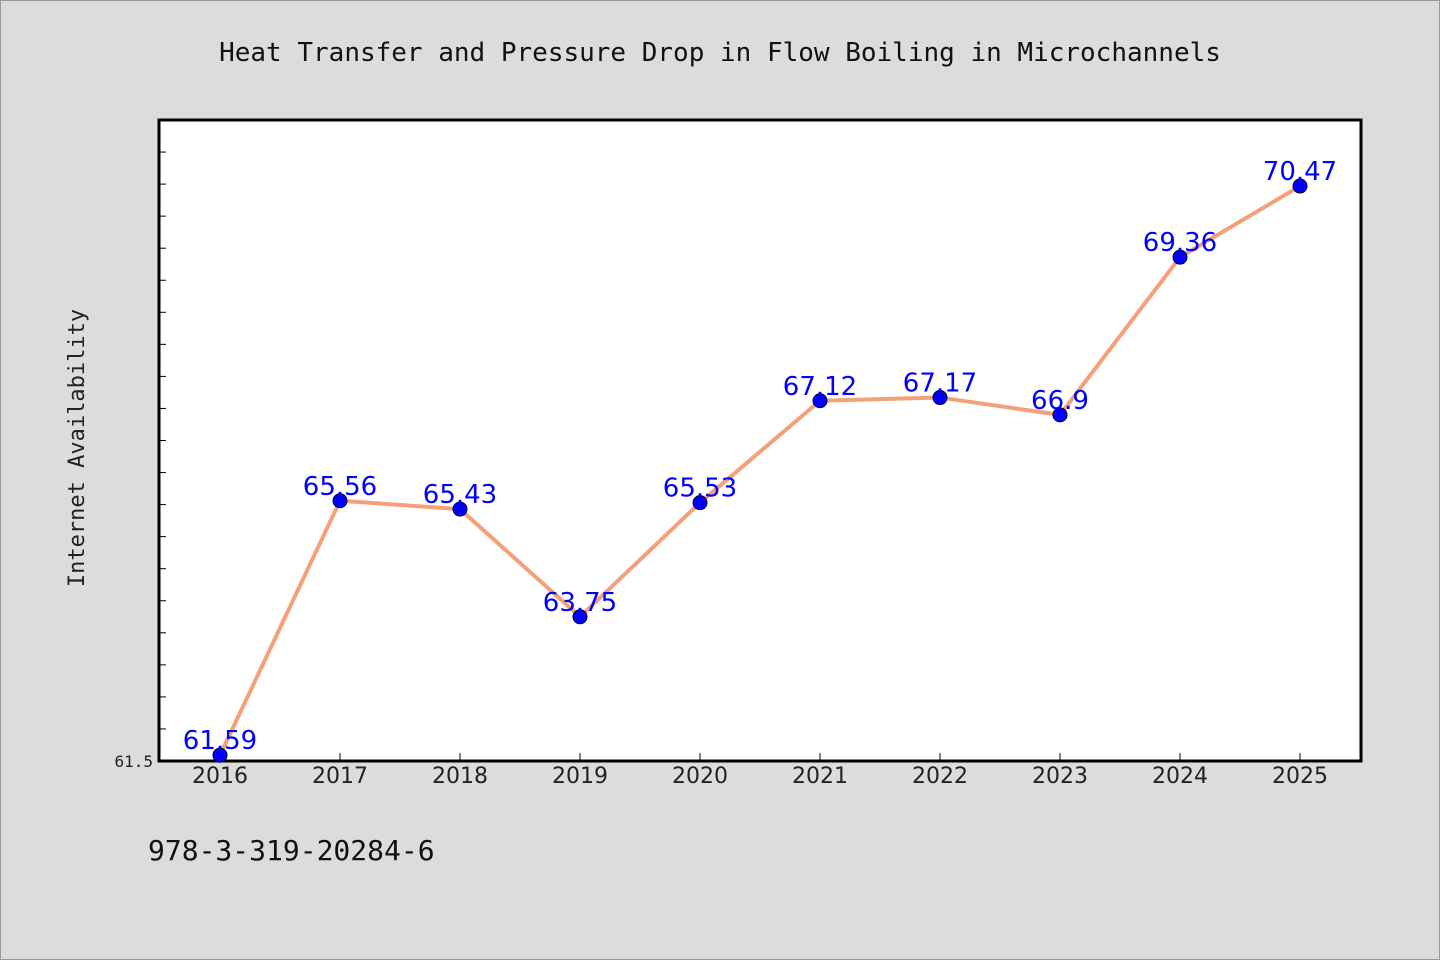  Describe the element at coordinates (140, 461) in the screenshot. I see `y-axis-ticks: 61.5` at that location.